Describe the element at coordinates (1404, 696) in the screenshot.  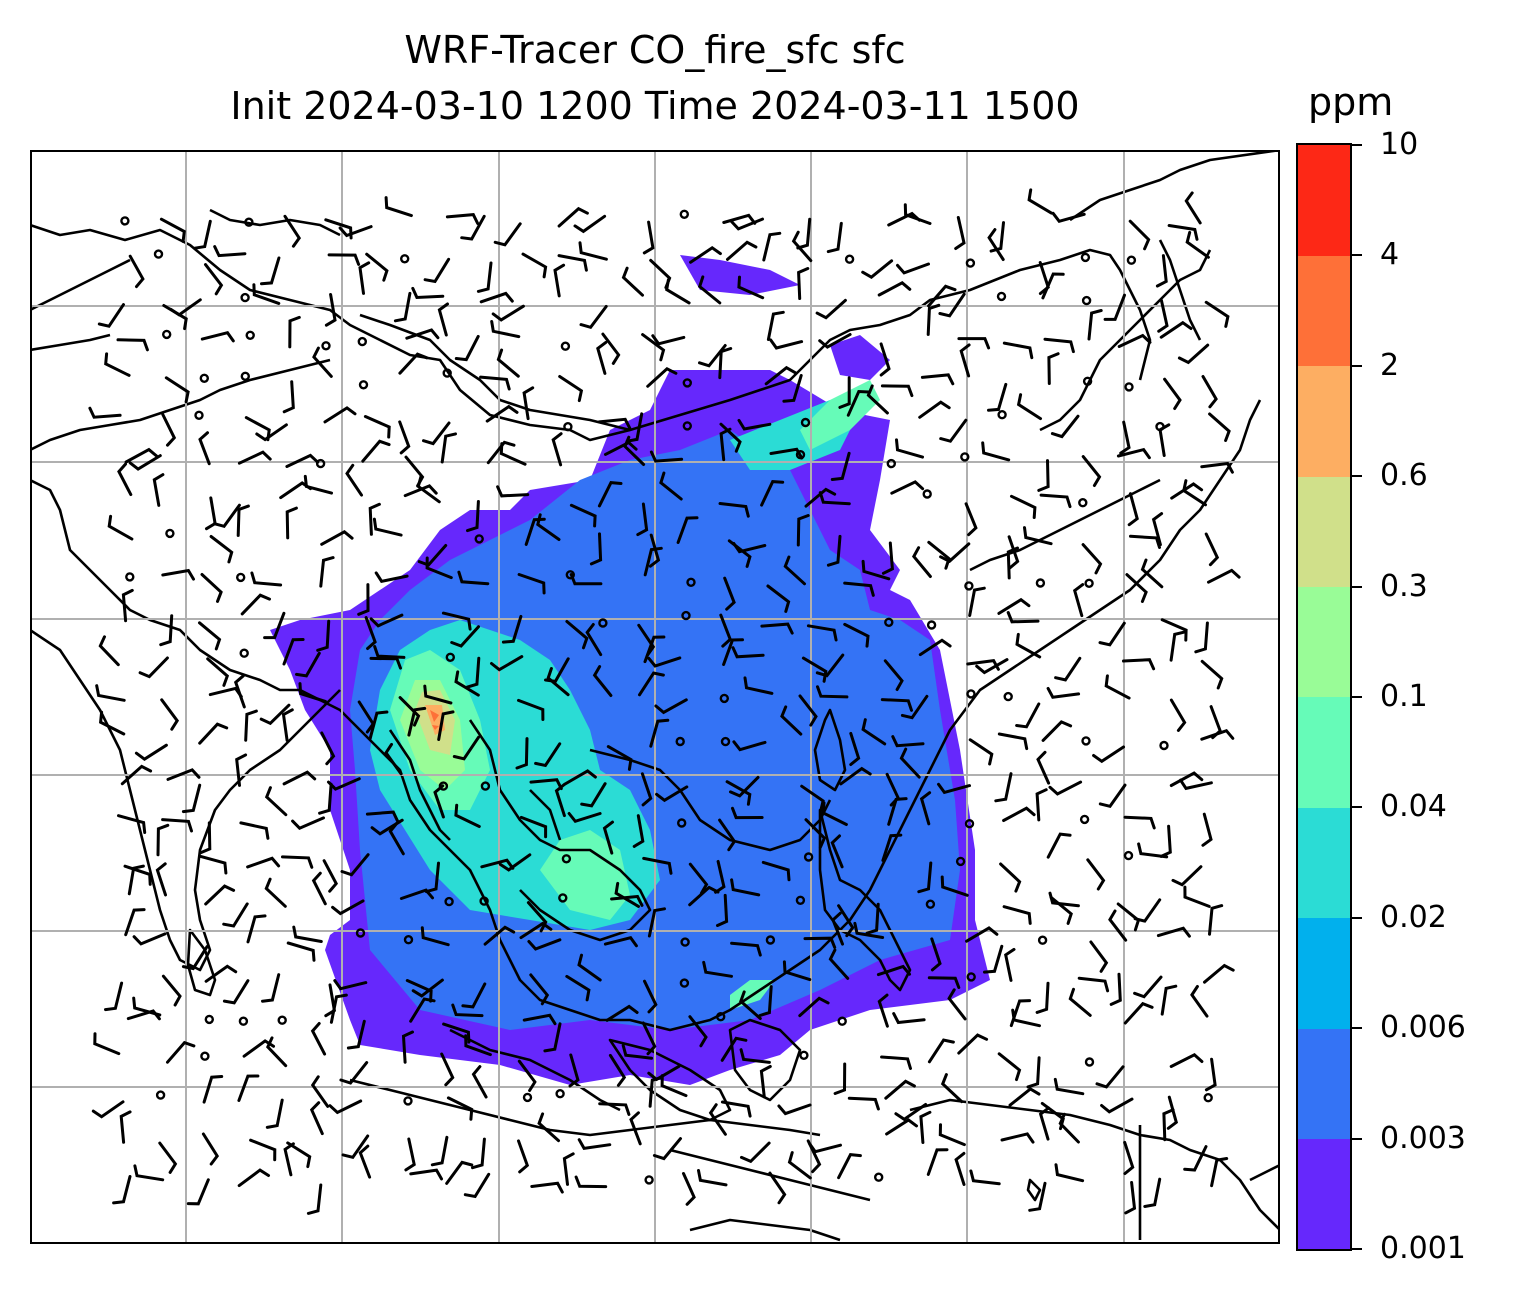
I see `colorbar-tick-label: 0.1` at that location.